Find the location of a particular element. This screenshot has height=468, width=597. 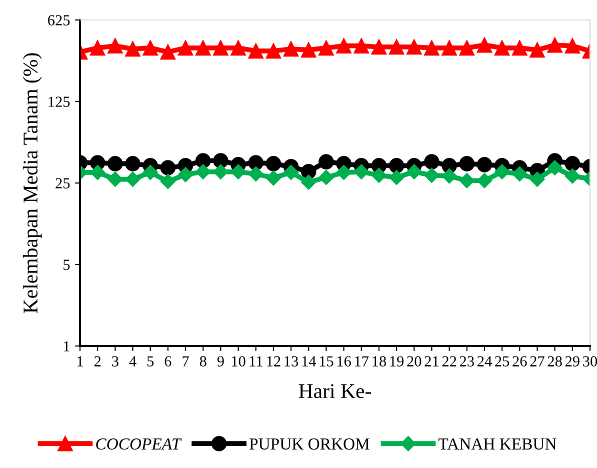

x-tick-label: 24 is located at coordinates (485, 361).